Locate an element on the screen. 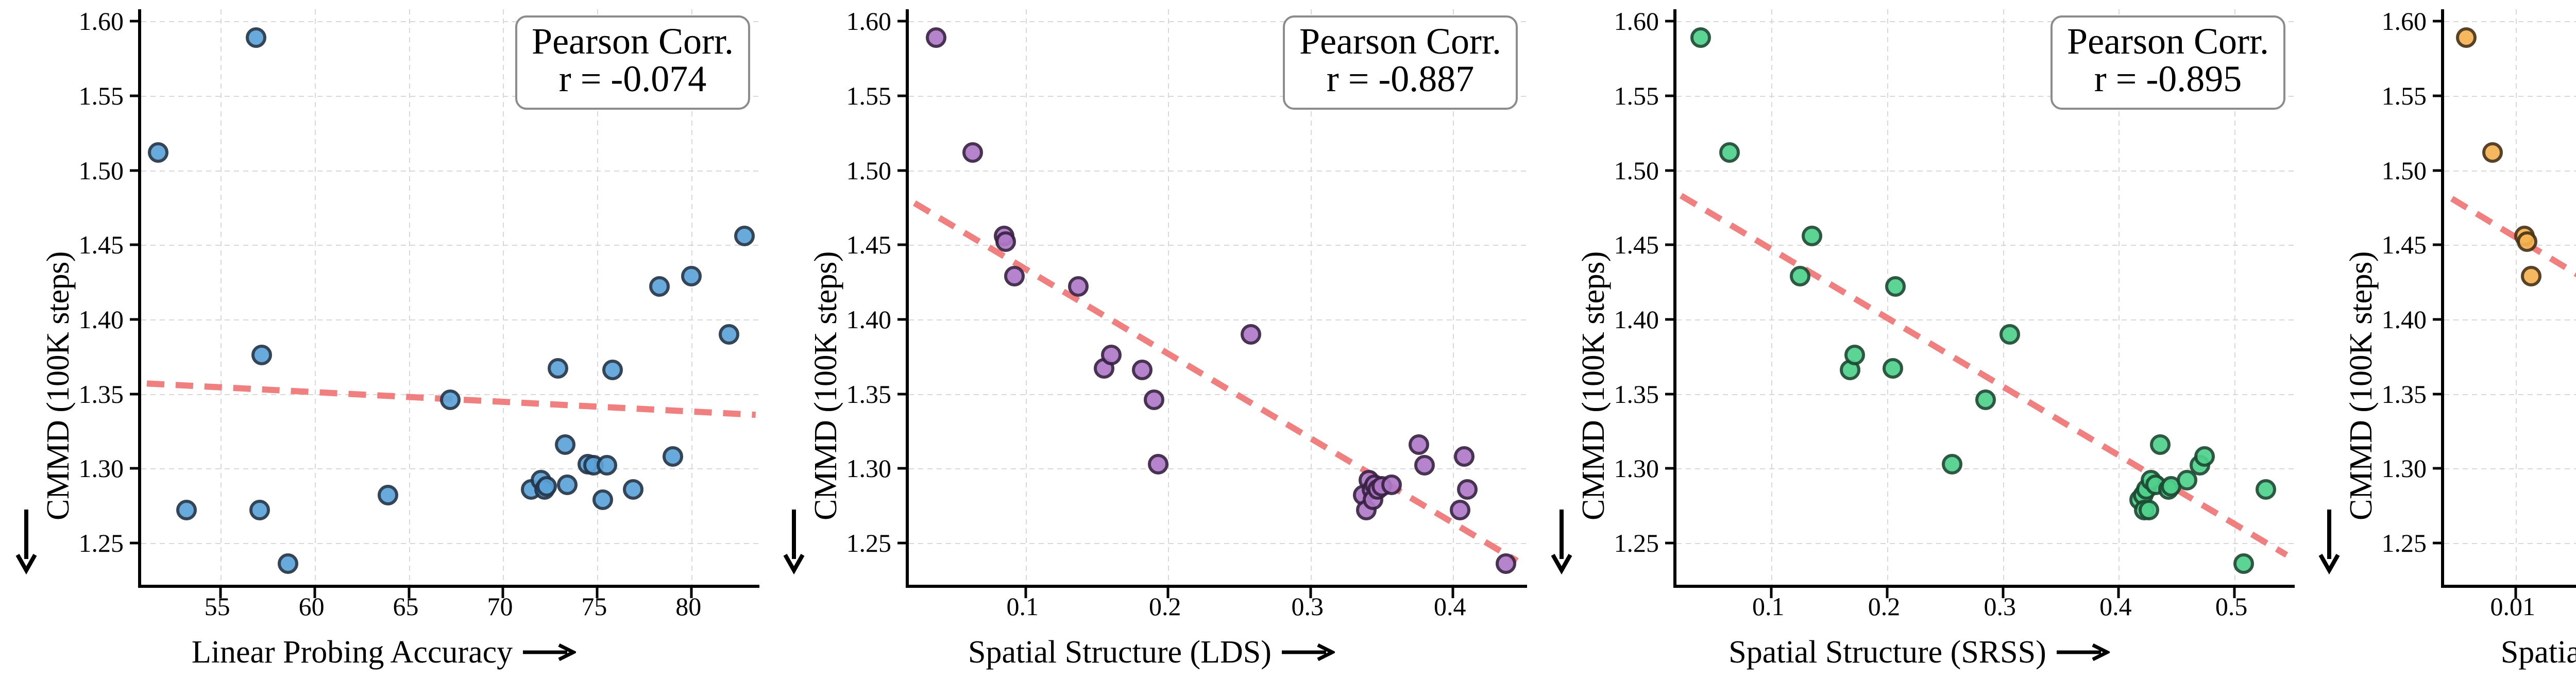 The height and width of the screenshot is (678, 2576). y-tick-label: 1.50 is located at coordinates (1636, 170).